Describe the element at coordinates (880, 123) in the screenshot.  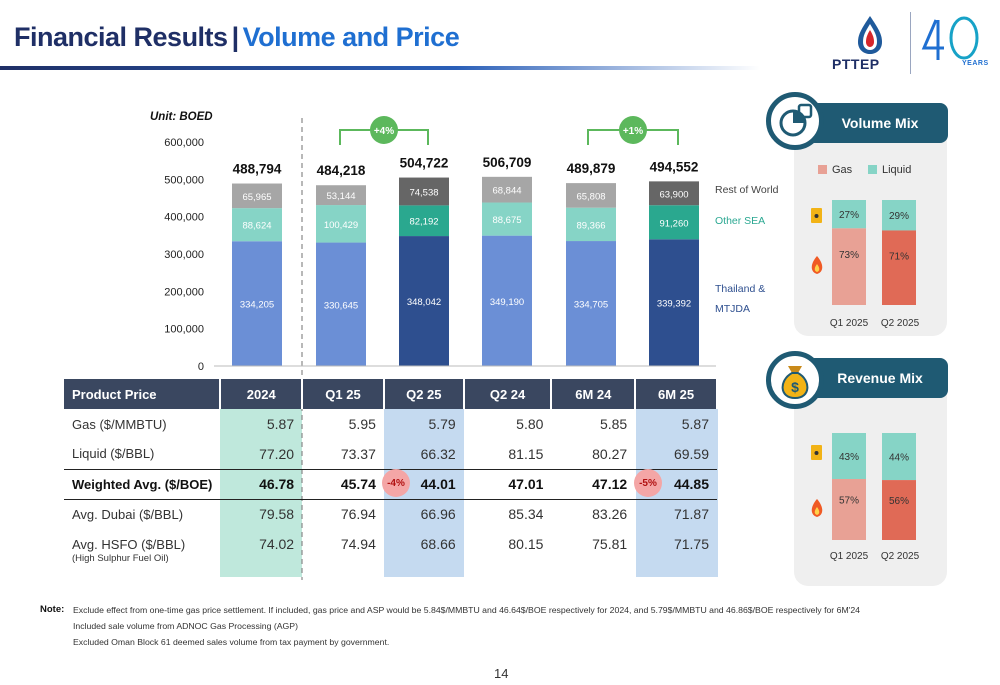
I see `volume-mix-header: Volume Mix` at that location.